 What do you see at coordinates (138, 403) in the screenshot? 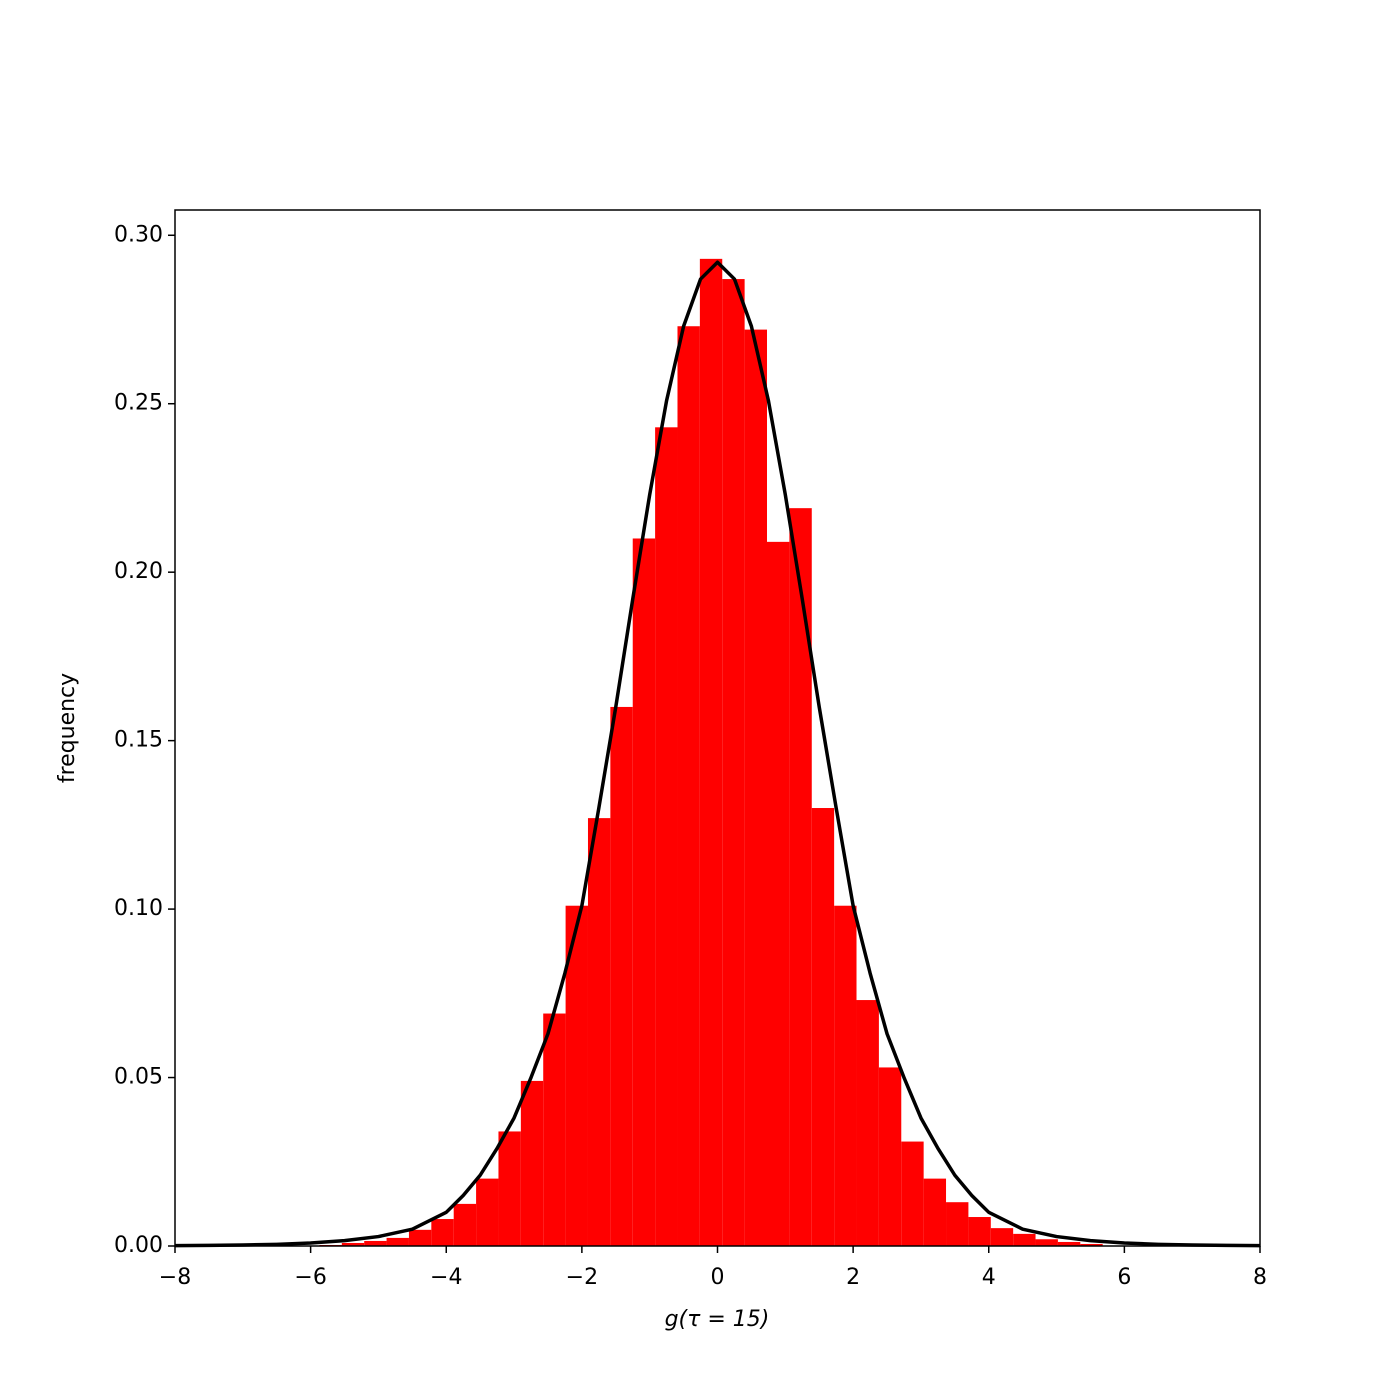
I see `y-tick-label: 0.25` at bounding box center [138, 403].